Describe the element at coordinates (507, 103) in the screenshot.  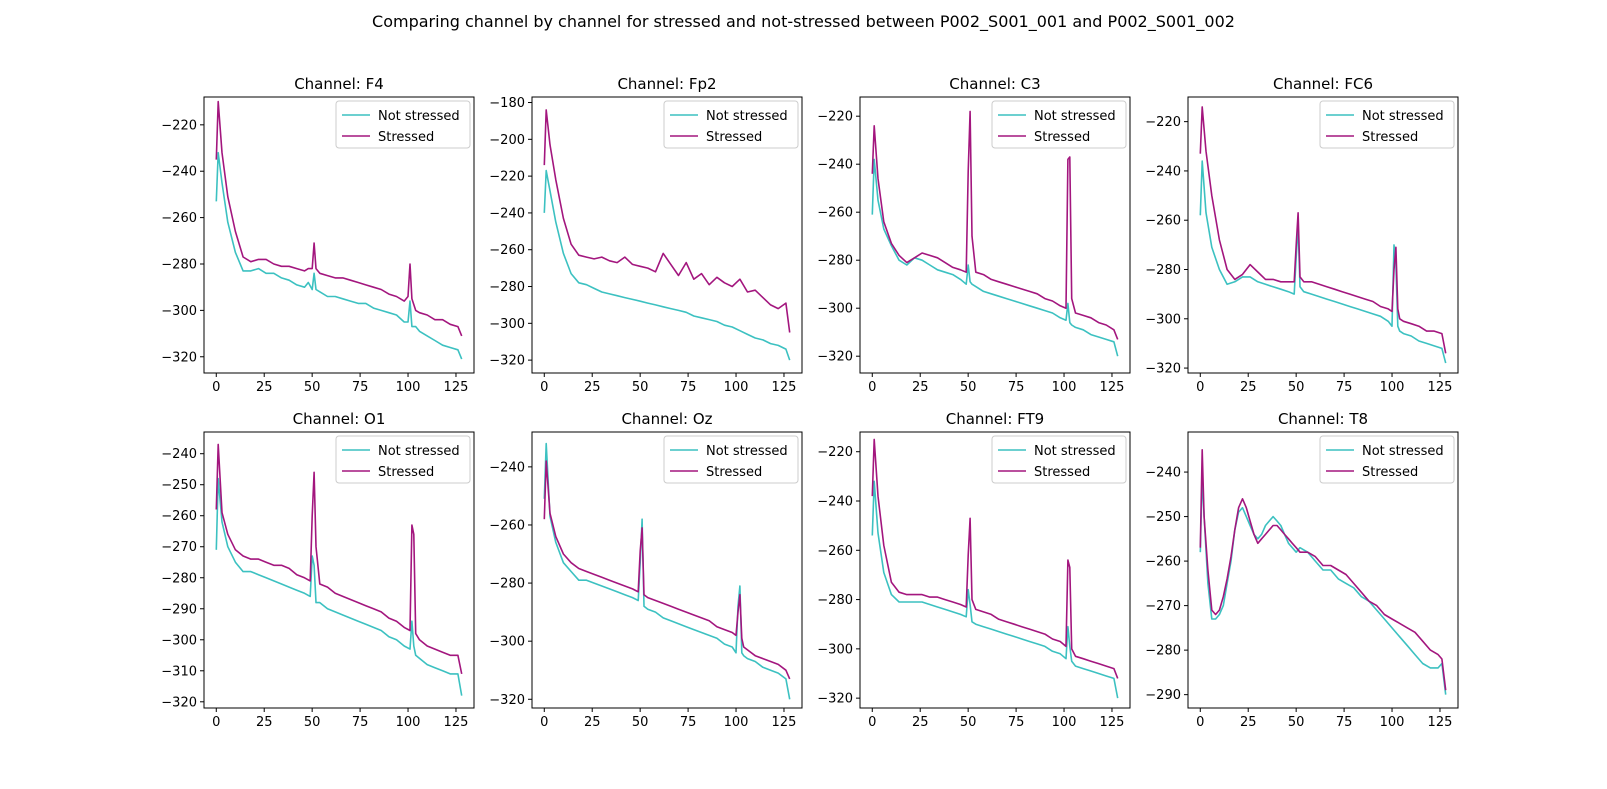
I see `y-tick-label: −180` at that location.